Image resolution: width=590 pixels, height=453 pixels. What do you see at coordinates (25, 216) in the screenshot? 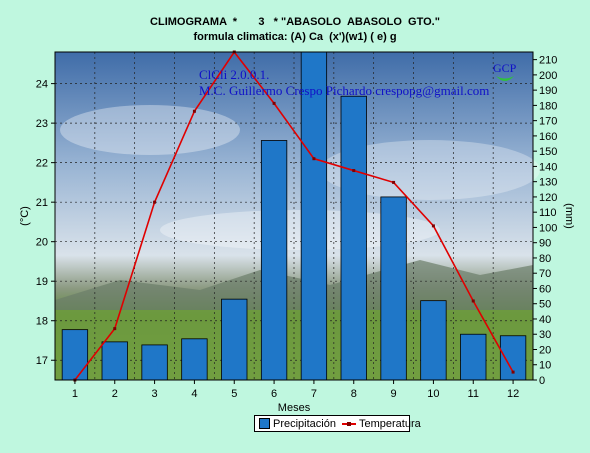
I see `y-left-label: (°C)` at bounding box center [25, 216].